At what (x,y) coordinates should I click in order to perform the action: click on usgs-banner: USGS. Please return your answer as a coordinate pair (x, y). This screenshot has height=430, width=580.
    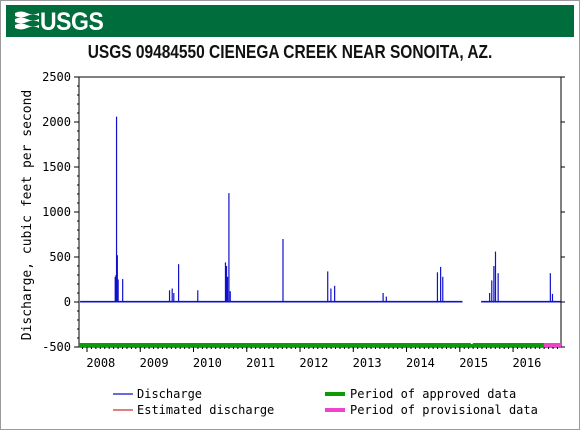
    Looking at the image, I should click on (290, 21).